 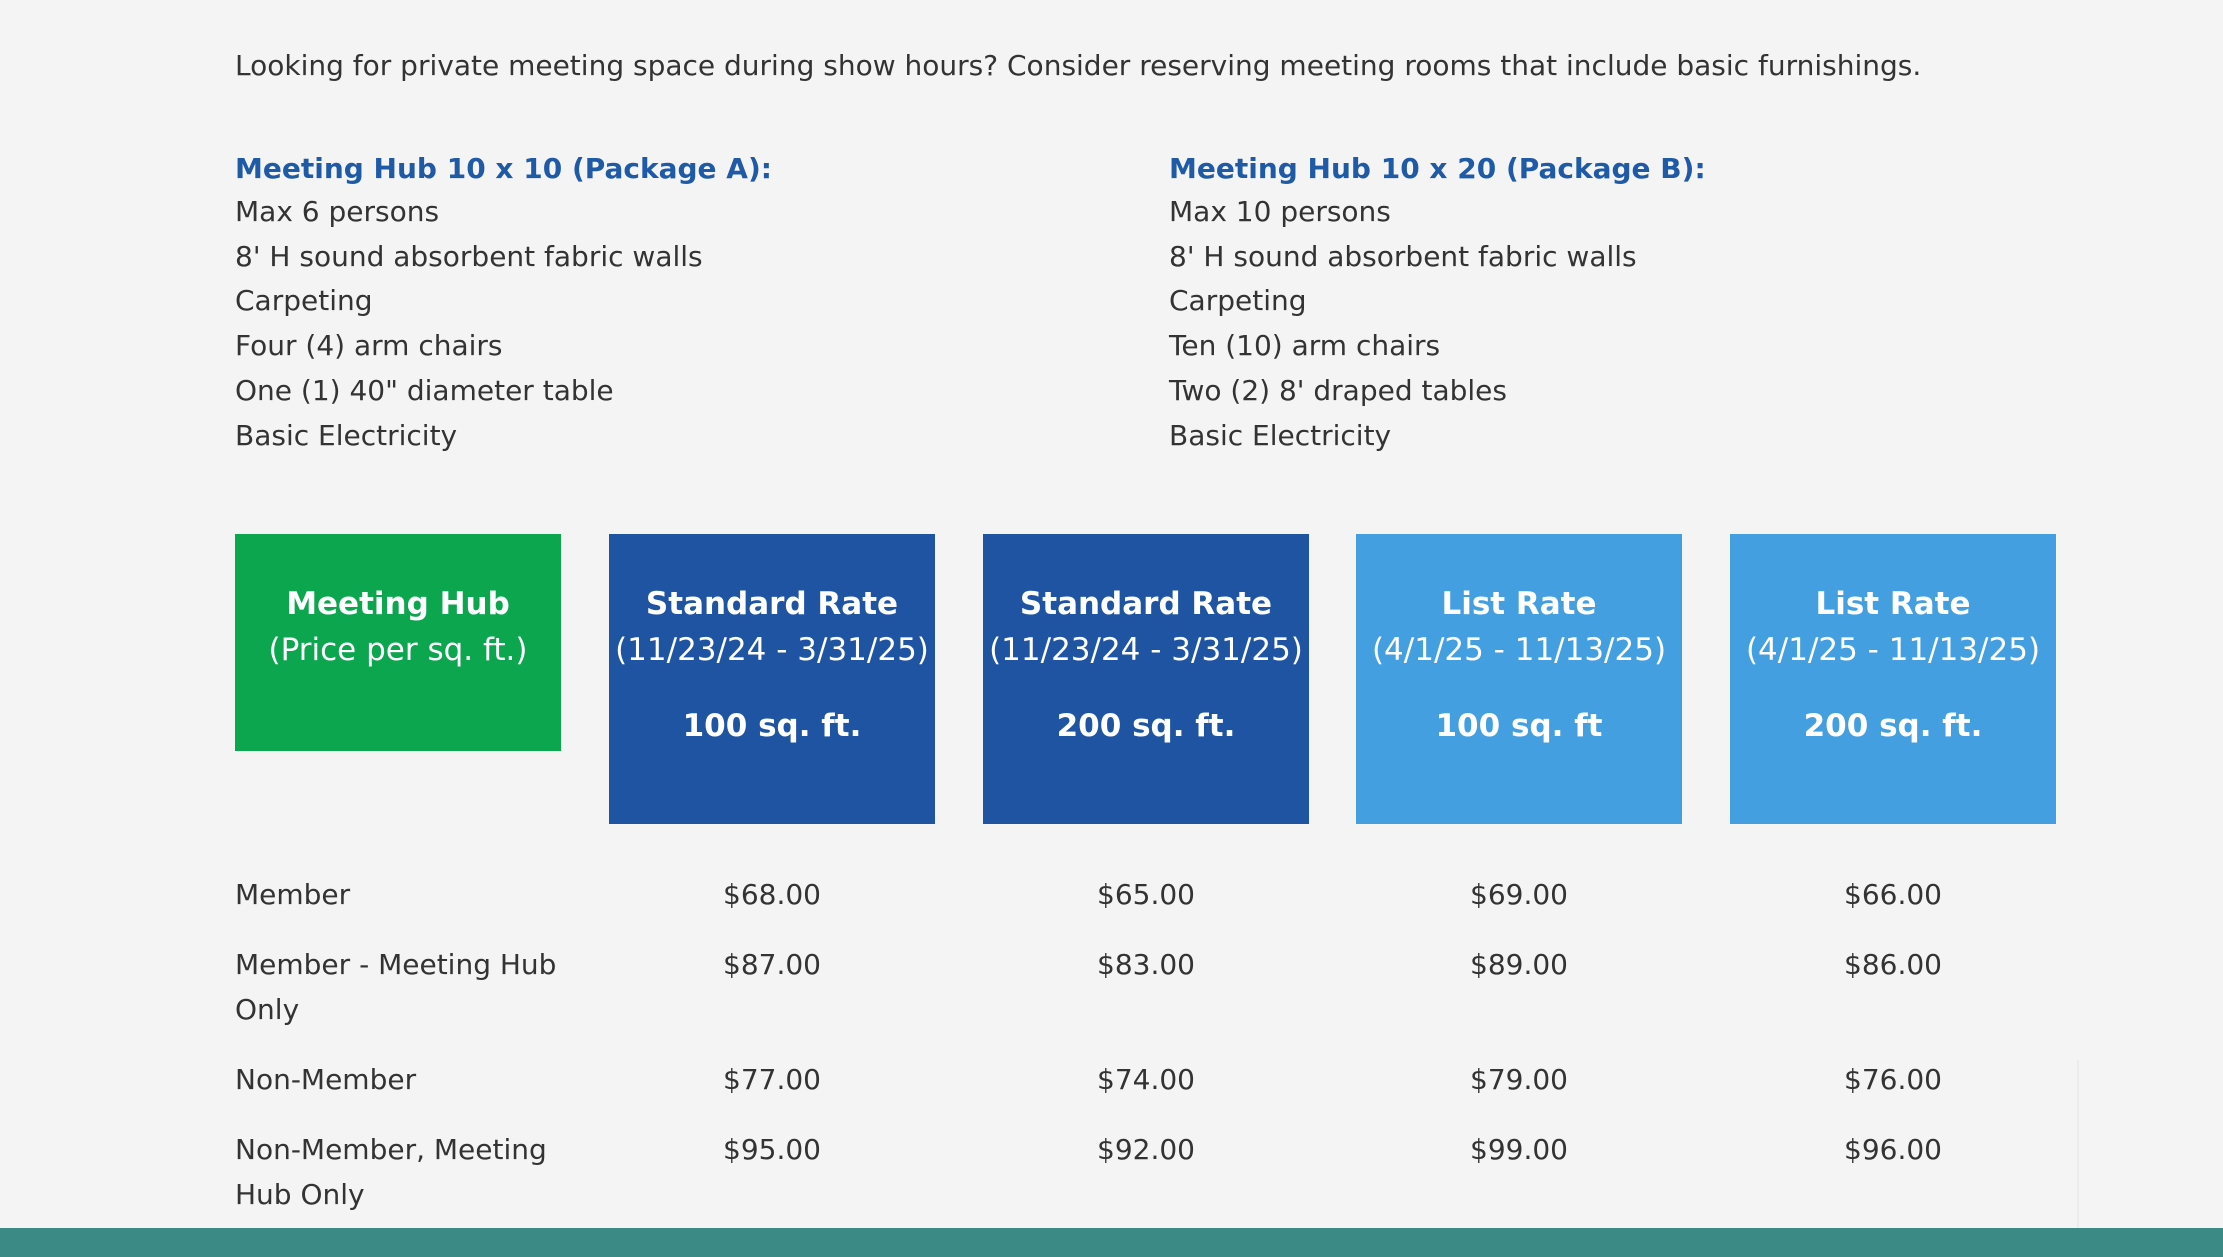 What do you see at coordinates (398, 650) in the screenshot?
I see `header-subtitle: (Price per sq. ft.)` at bounding box center [398, 650].